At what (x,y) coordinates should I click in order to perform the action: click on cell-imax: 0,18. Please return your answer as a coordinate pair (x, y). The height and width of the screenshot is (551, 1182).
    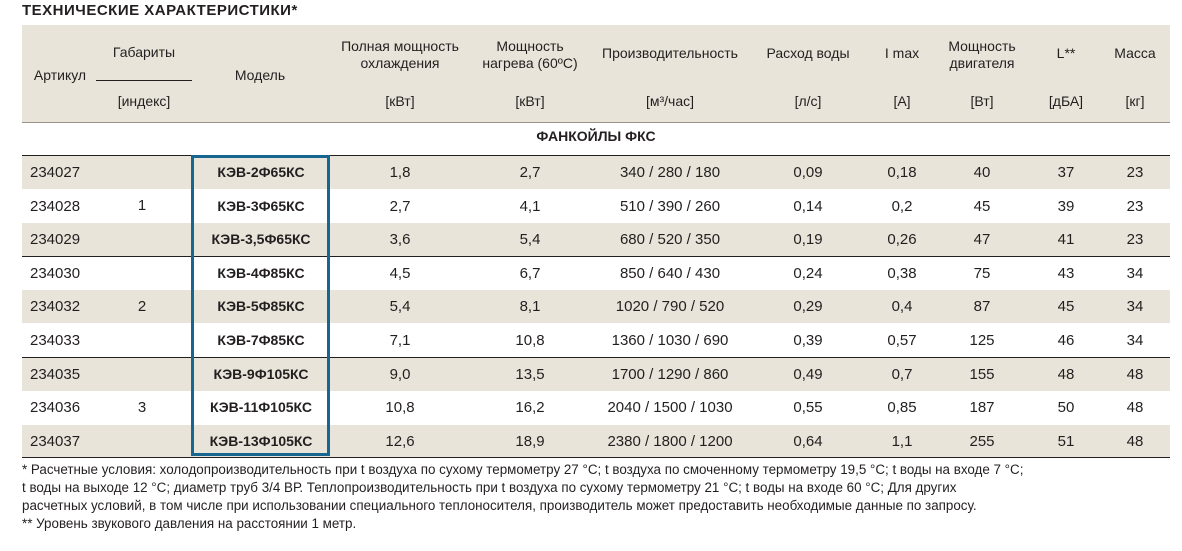
    Looking at the image, I should click on (902, 172).